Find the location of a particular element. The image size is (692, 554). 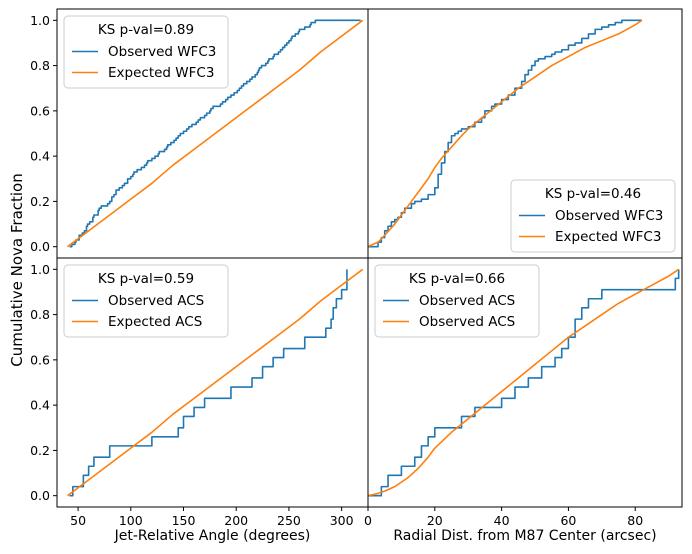

x-axis-label: Jet-Relative Angle (degrees) is located at coordinates (212, 536).